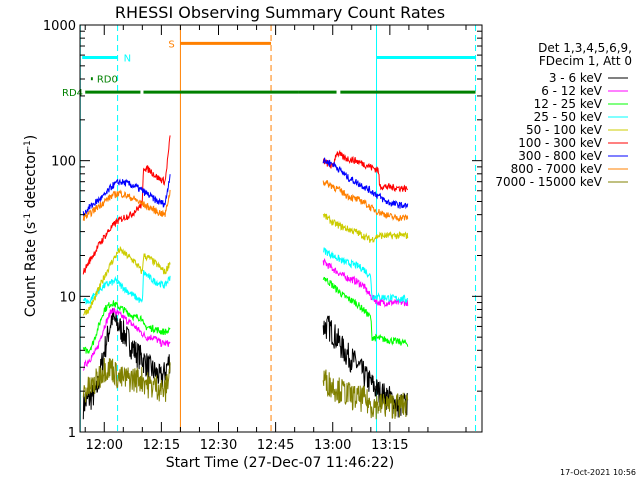  Describe the element at coordinates (127, 59) in the screenshot. I see `state-label-n: N` at that location.